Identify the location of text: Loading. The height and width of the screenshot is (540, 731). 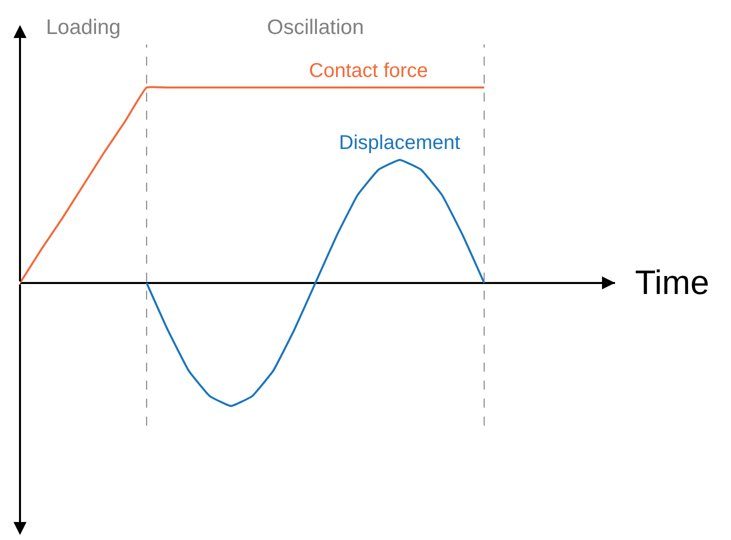
(83, 27).